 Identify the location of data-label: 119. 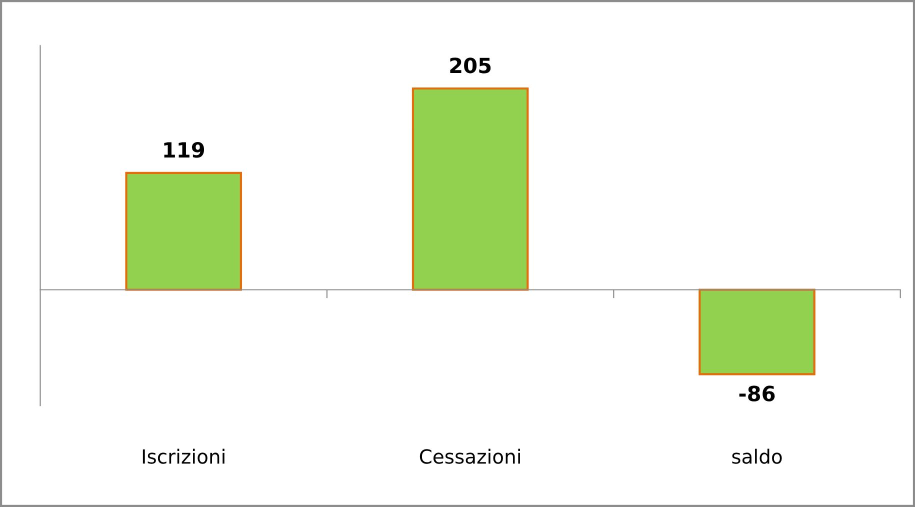
(184, 150).